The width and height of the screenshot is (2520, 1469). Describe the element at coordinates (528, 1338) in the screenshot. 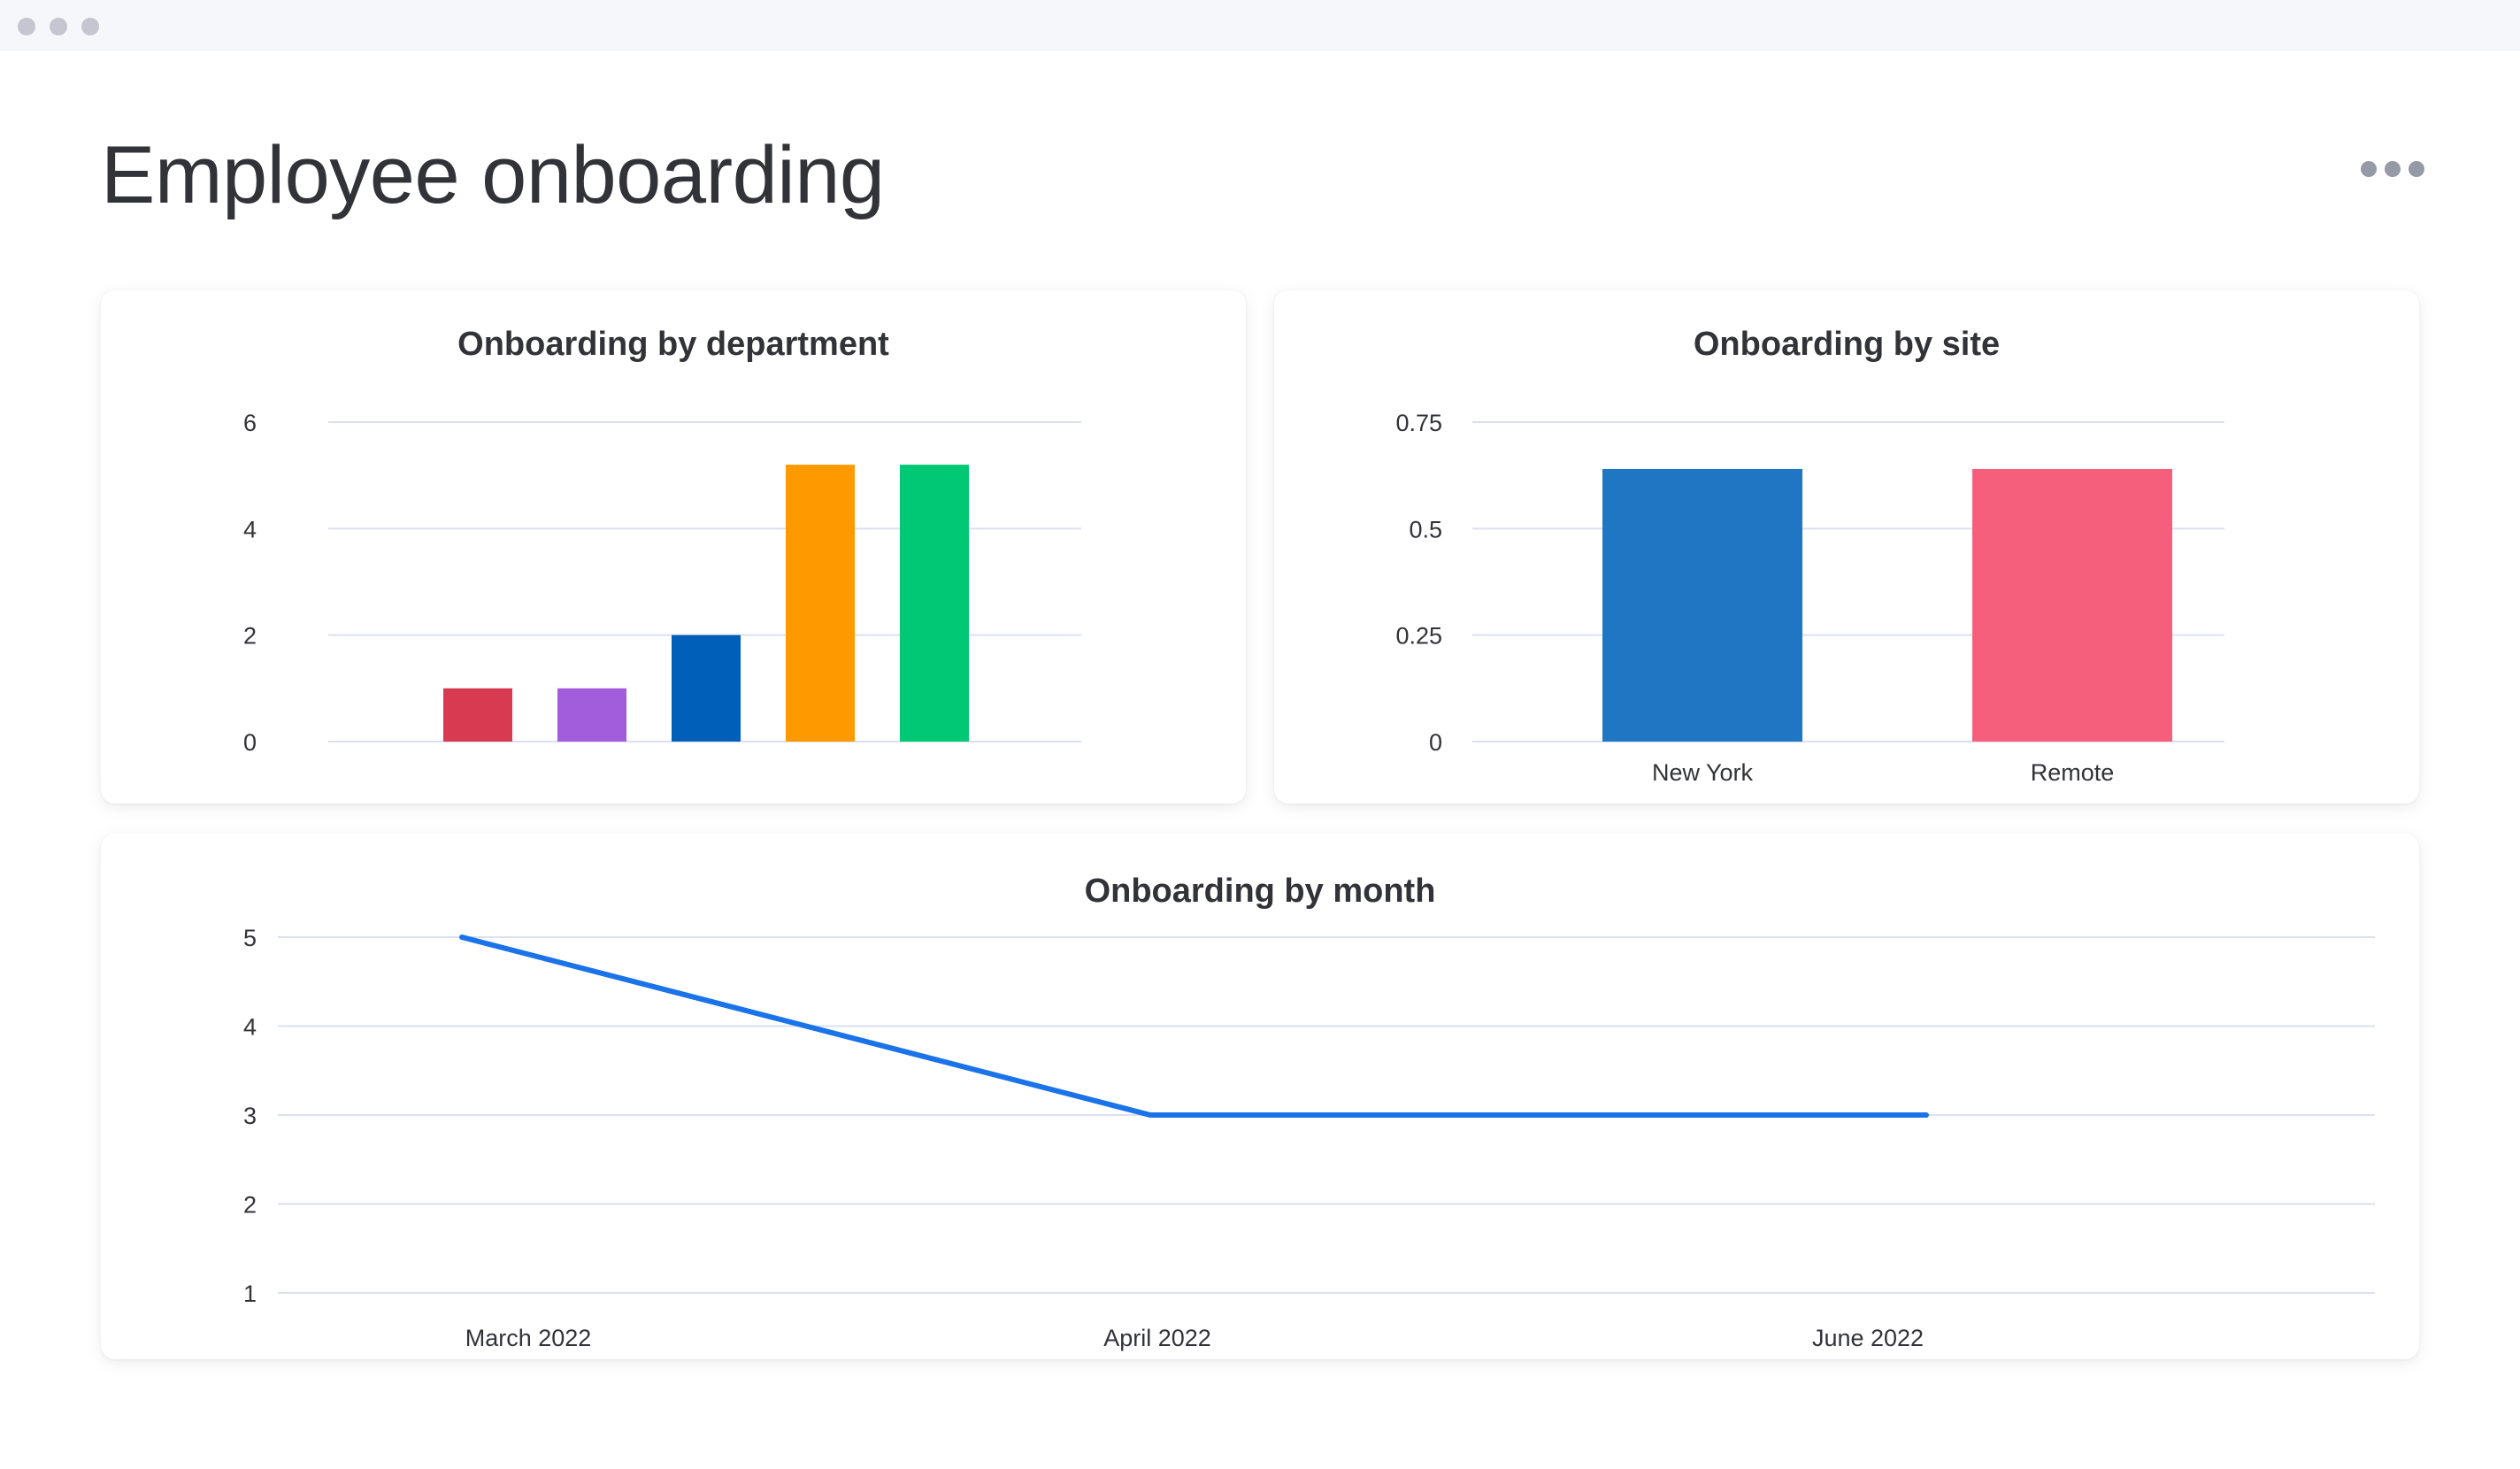

I see `x-tick-label: March 2022` at that location.